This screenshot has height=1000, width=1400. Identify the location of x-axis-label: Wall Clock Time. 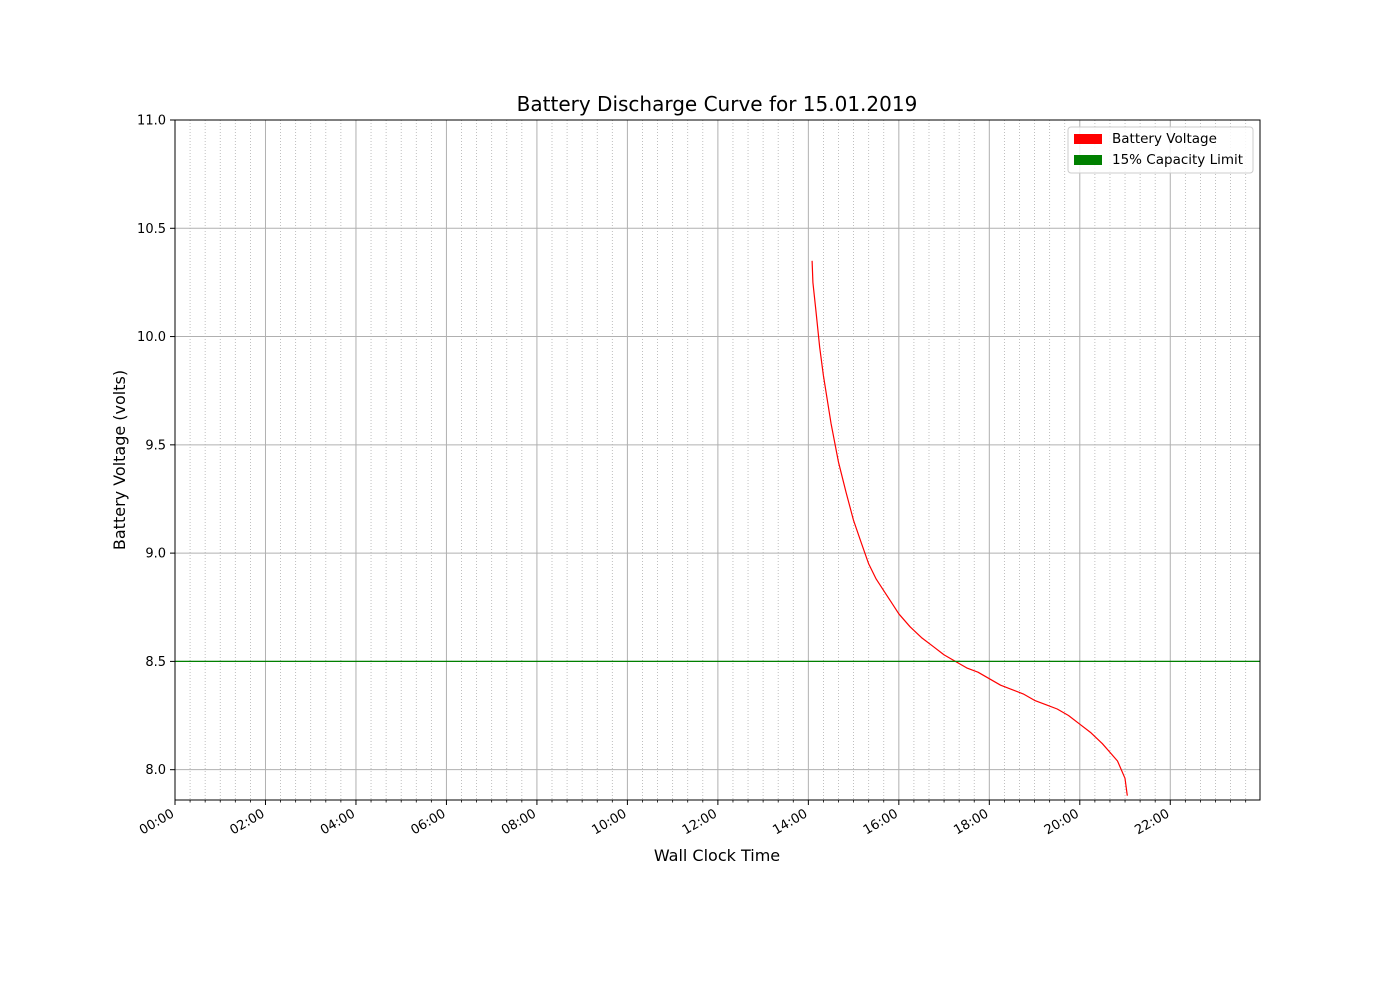
(717, 855).